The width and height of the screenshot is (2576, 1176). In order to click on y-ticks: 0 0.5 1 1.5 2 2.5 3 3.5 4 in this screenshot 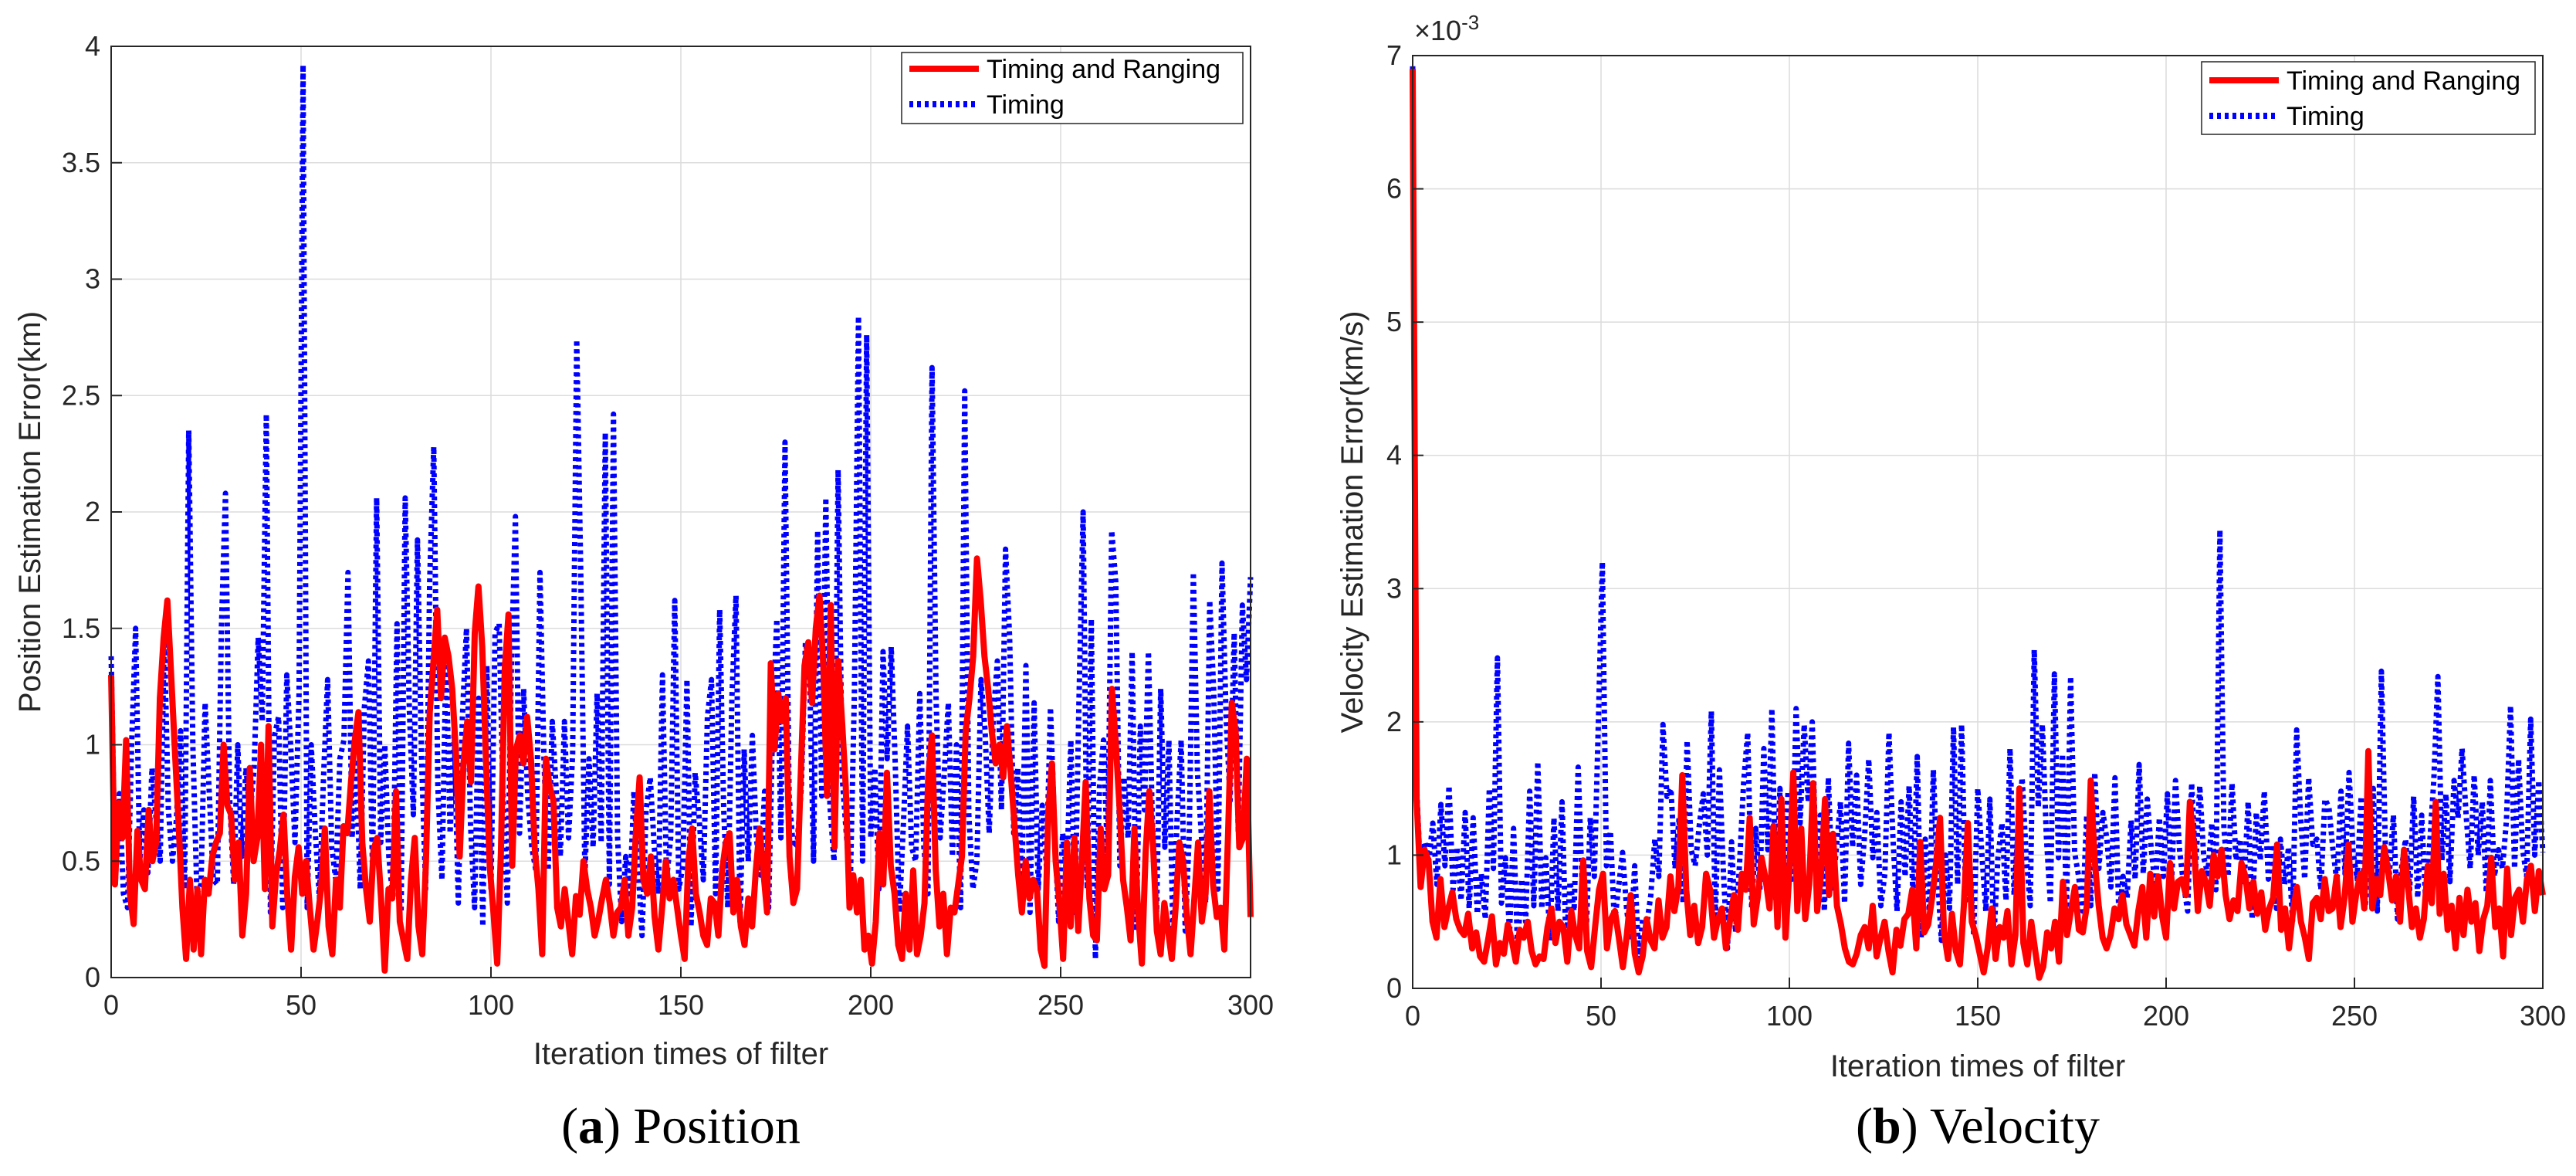, I will do `click(92, 511)`.